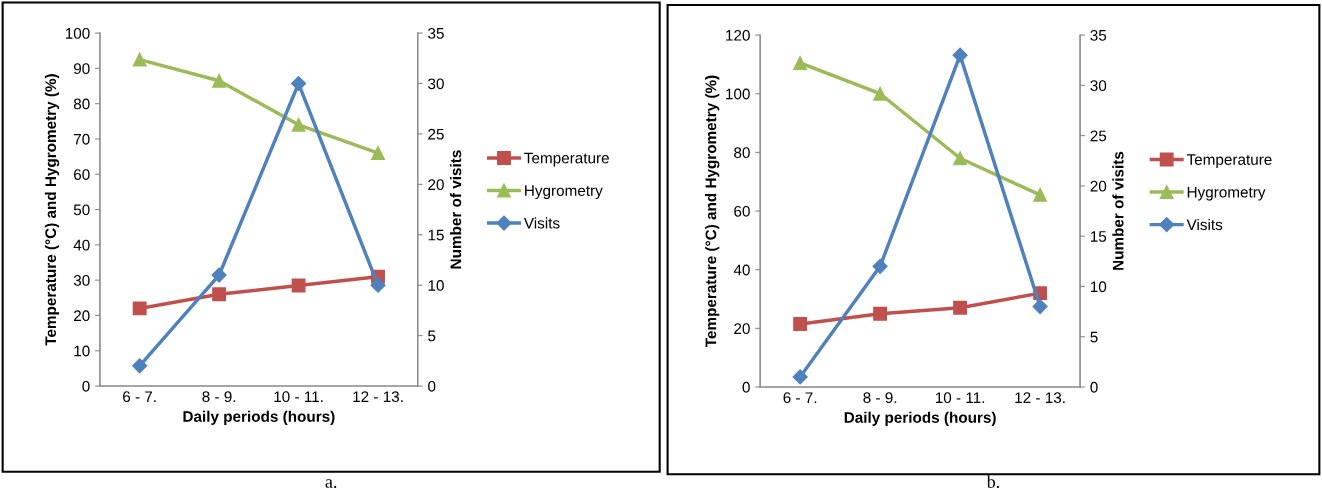 The width and height of the screenshot is (1322, 494). What do you see at coordinates (81, 280) in the screenshot?
I see `y-tick-label: 30` at bounding box center [81, 280].